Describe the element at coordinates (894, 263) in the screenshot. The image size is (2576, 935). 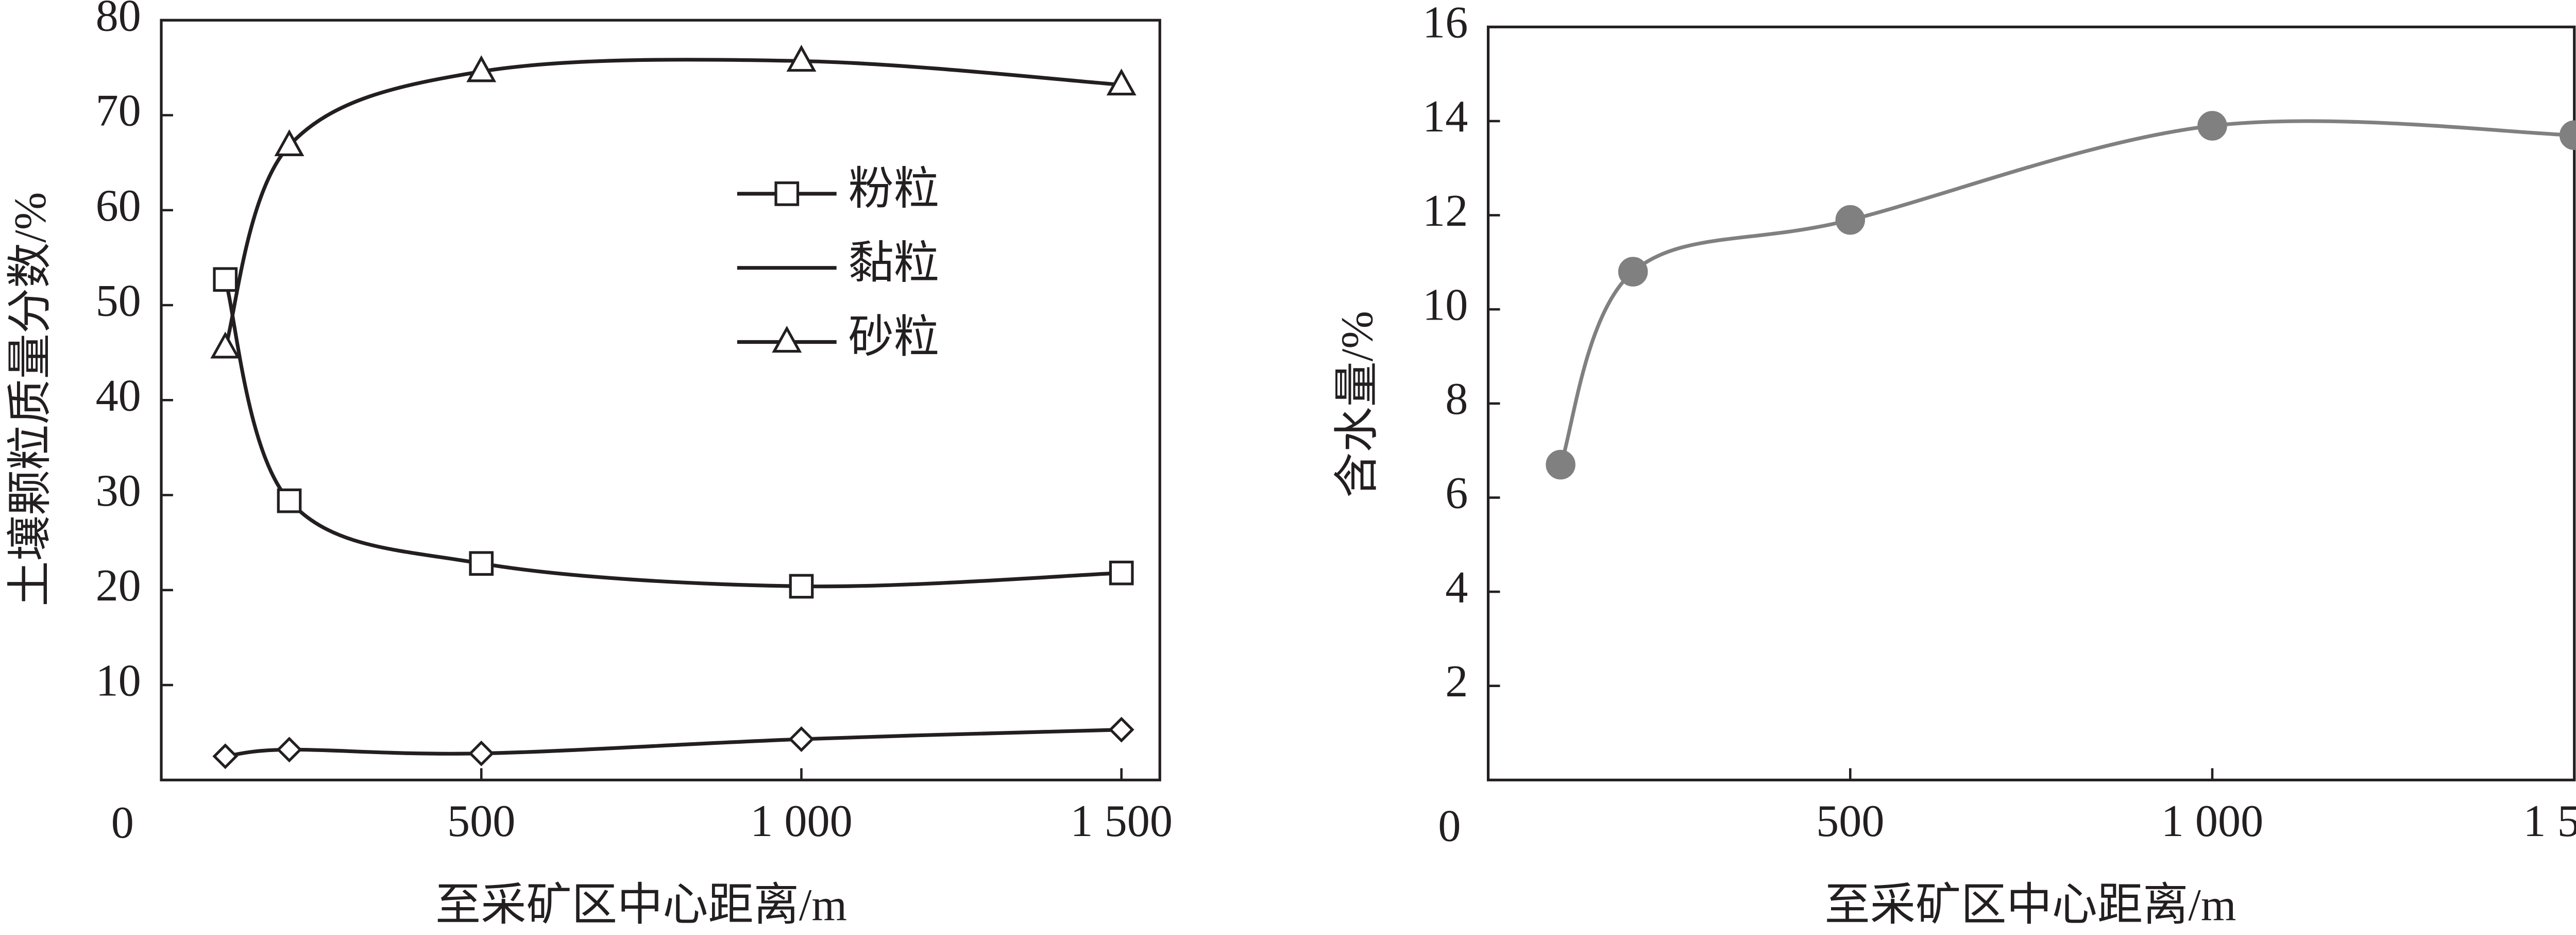
I see `legend-label: 黏粒` at that location.